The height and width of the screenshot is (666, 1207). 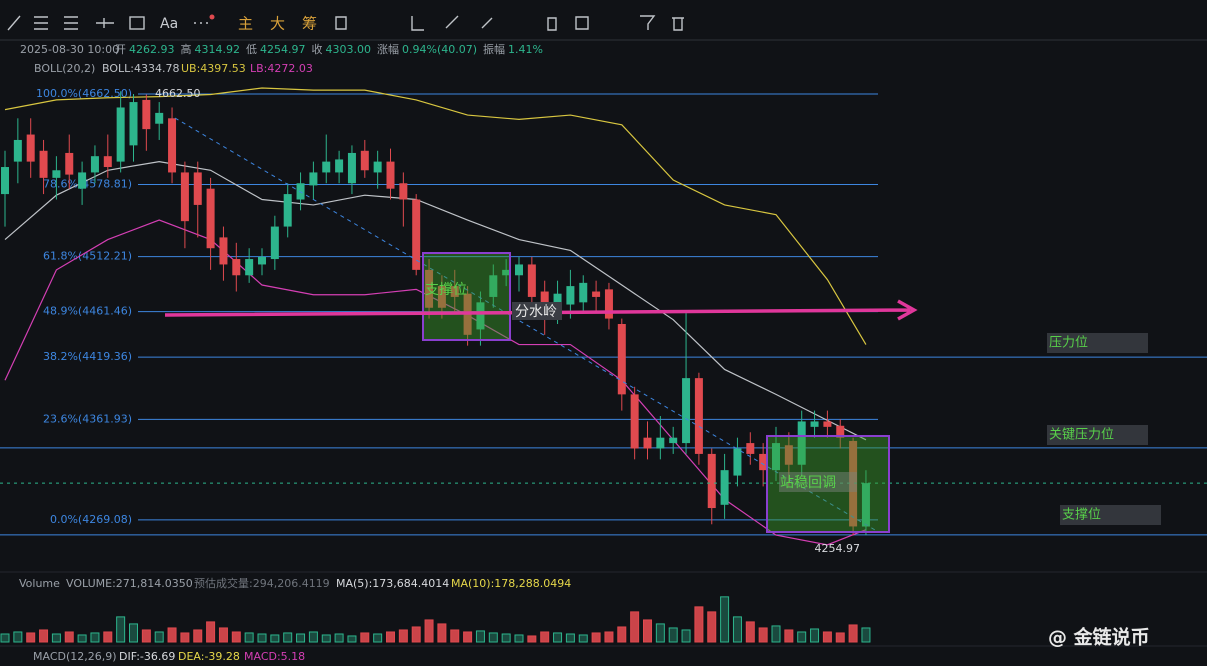 What do you see at coordinates (169, 24) in the screenshot?
I see `tool-text: Aa` at bounding box center [169, 24].